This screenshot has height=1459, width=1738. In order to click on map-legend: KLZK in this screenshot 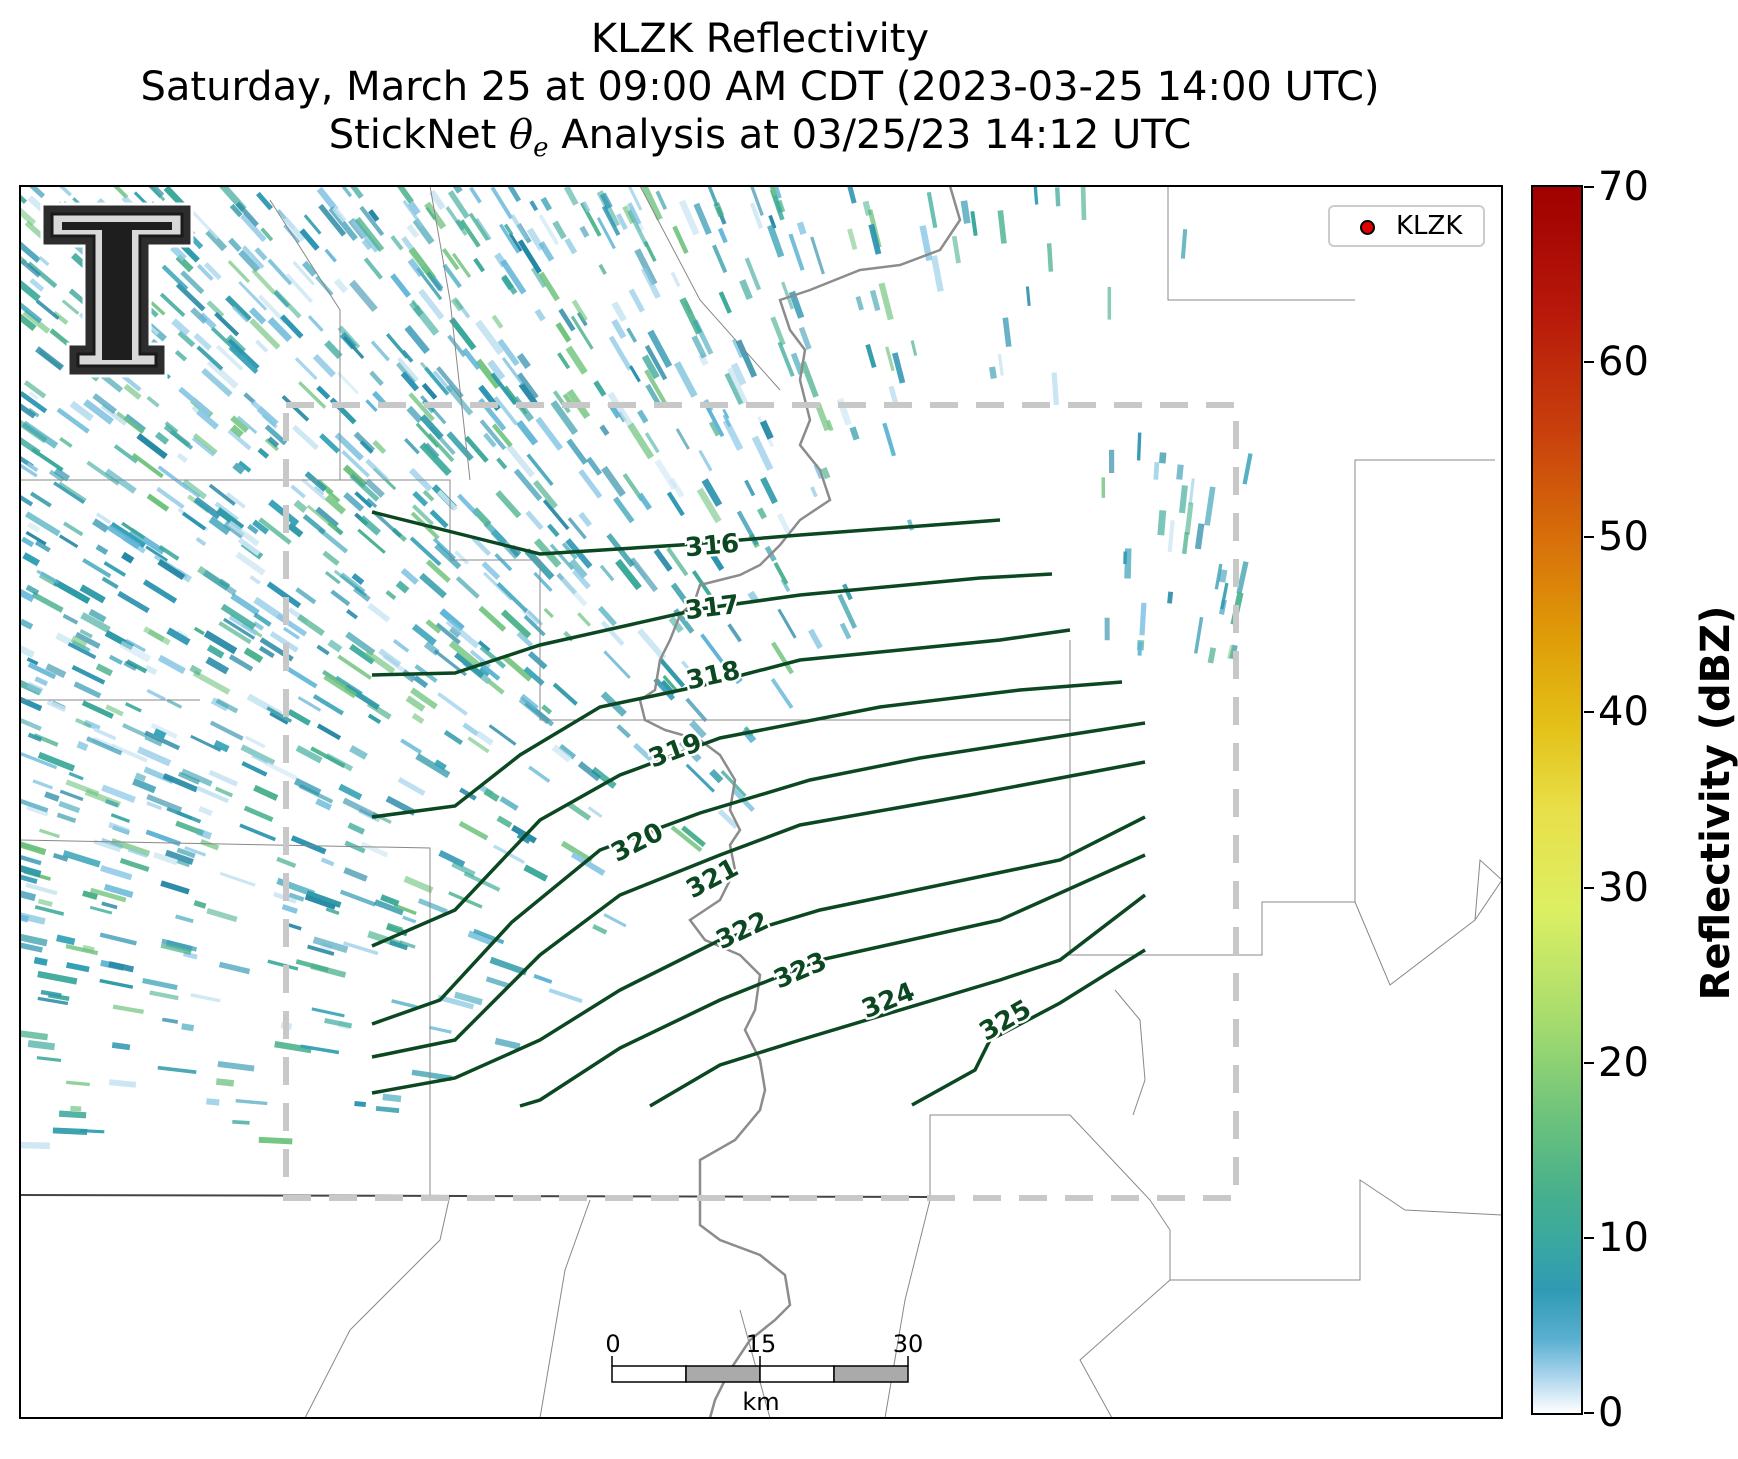, I will do `click(1406, 226)`.